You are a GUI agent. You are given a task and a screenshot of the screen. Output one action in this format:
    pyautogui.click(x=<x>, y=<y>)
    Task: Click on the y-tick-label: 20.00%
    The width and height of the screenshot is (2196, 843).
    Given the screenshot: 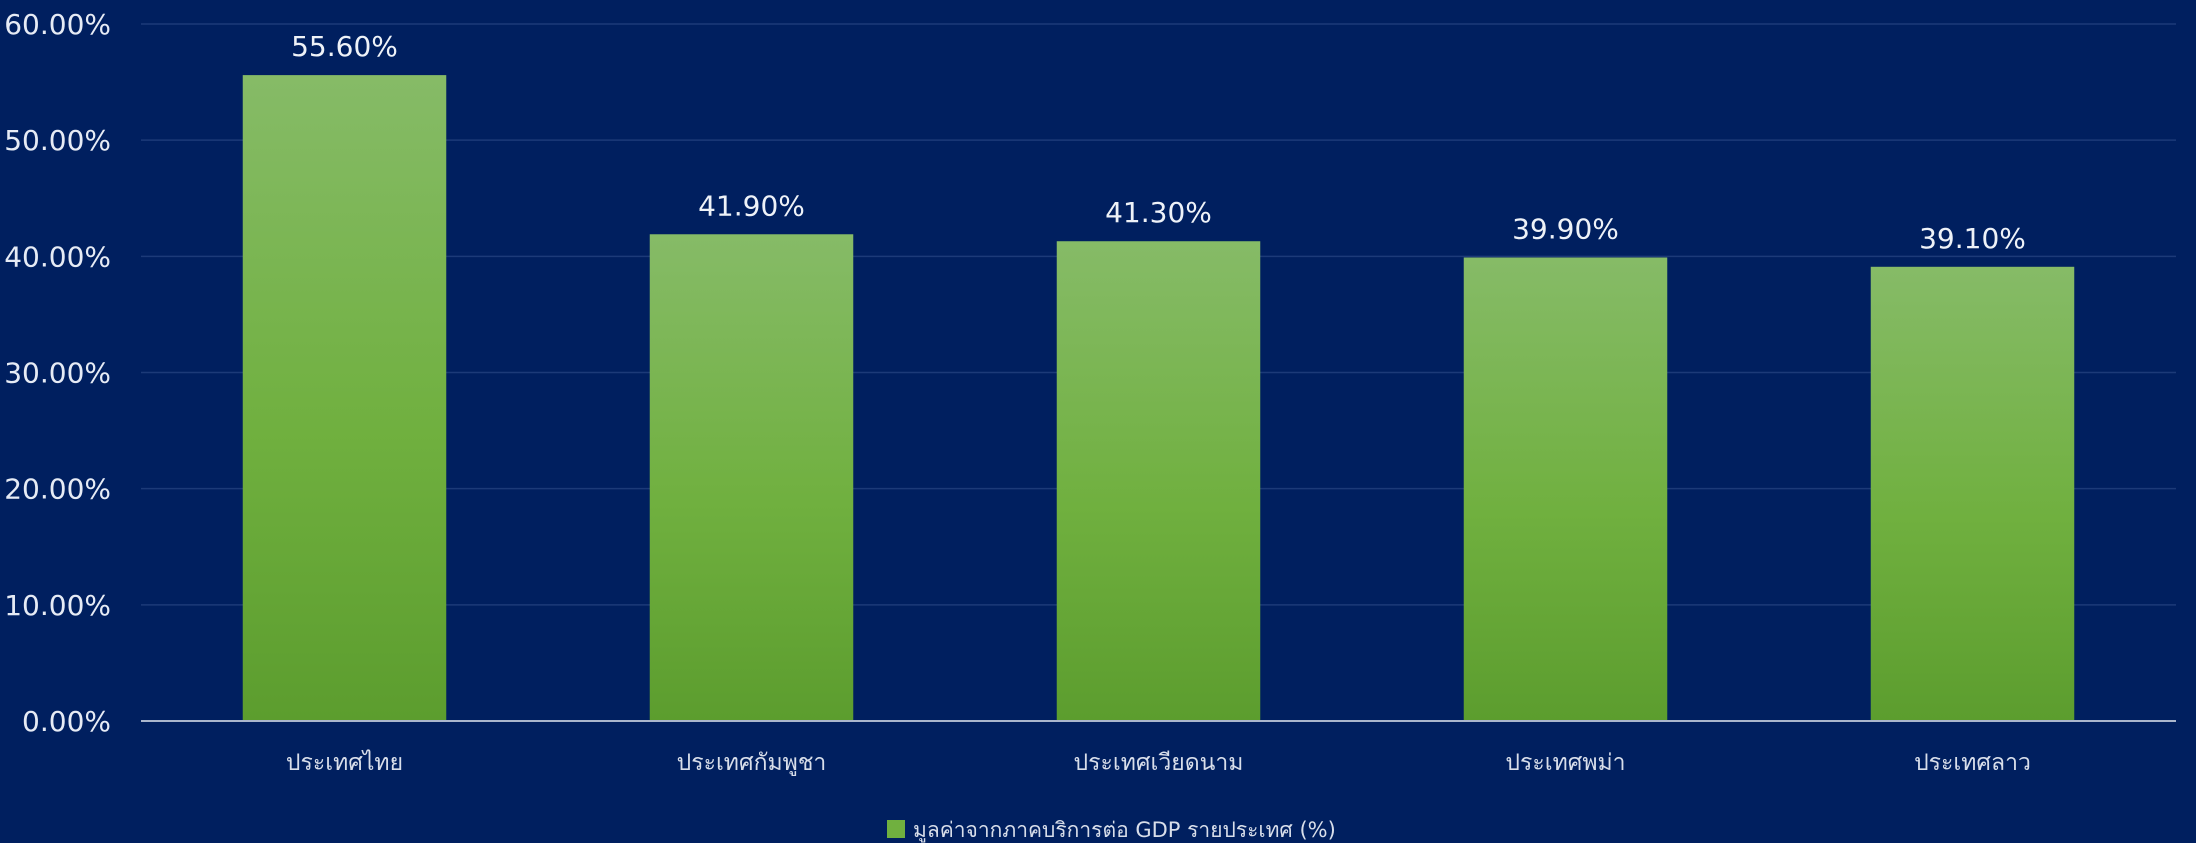 What is the action you would take?
    pyautogui.click(x=57, y=489)
    